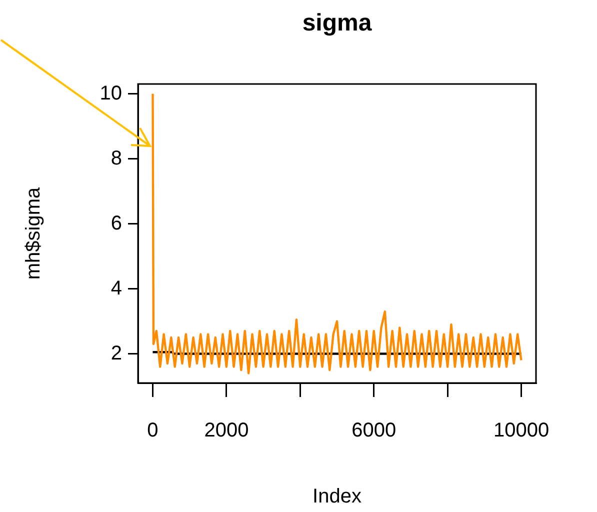 This screenshot has height=512, width=597. Describe the element at coordinates (337, 497) in the screenshot. I see `x-axis-title: Index` at that location.